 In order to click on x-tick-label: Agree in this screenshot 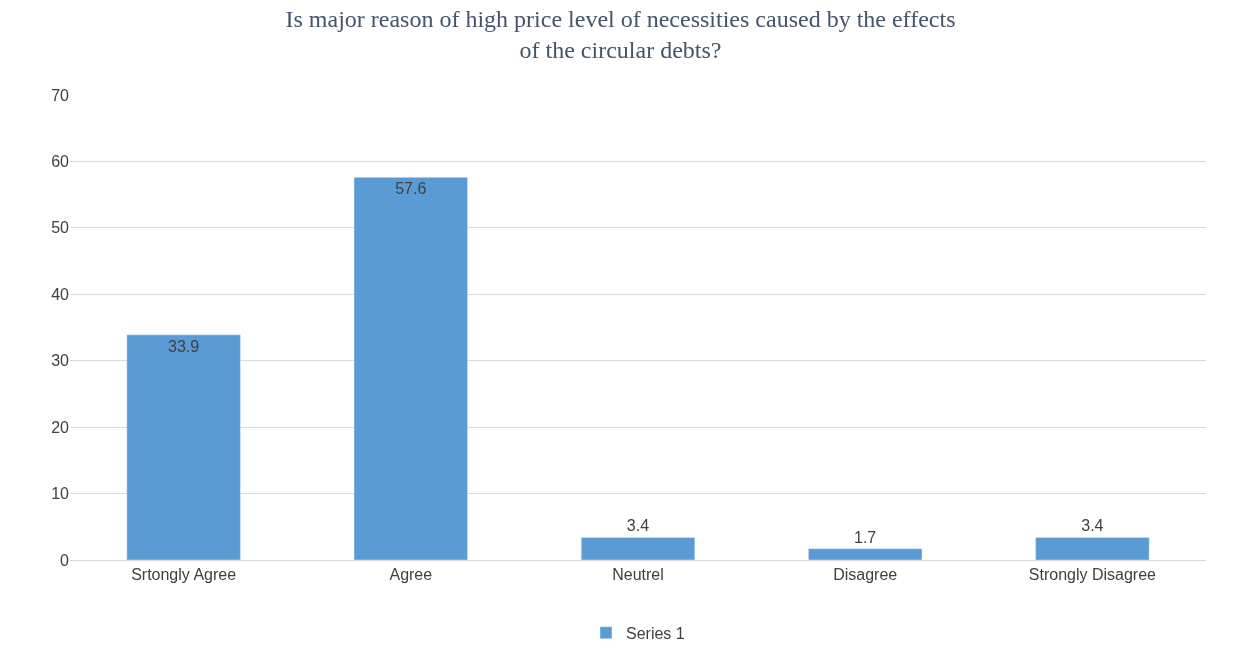, I will do `click(411, 575)`.